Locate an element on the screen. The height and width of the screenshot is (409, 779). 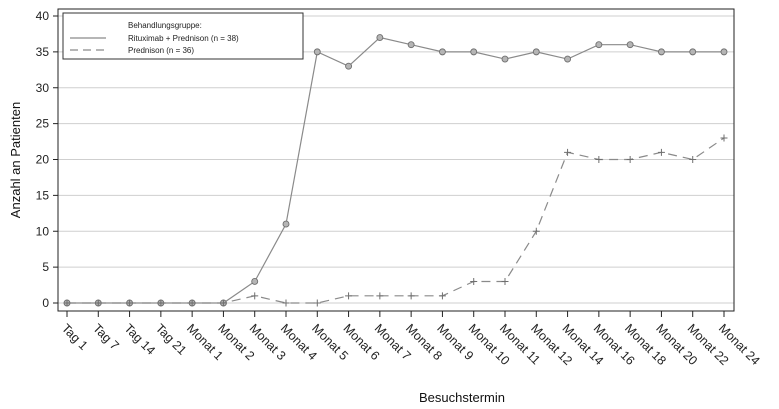
y-tick-label: 5 is located at coordinates (45, 267).